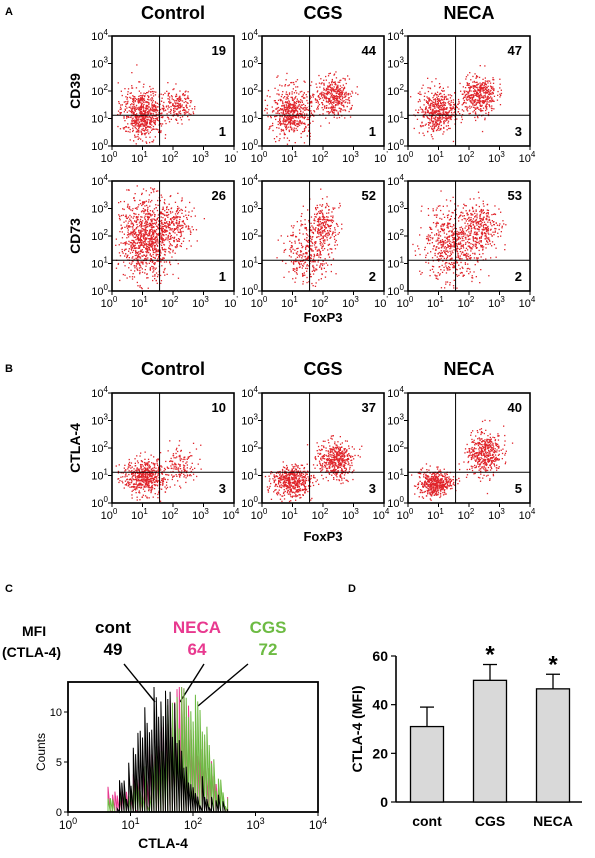  I want to click on x-tick-label: 10⁴, so click(527, 157).